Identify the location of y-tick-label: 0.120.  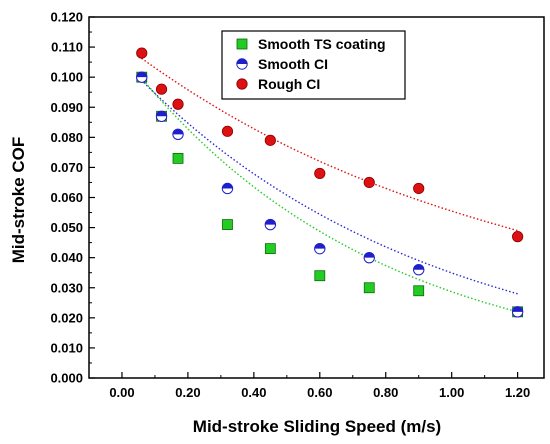
(66, 17).